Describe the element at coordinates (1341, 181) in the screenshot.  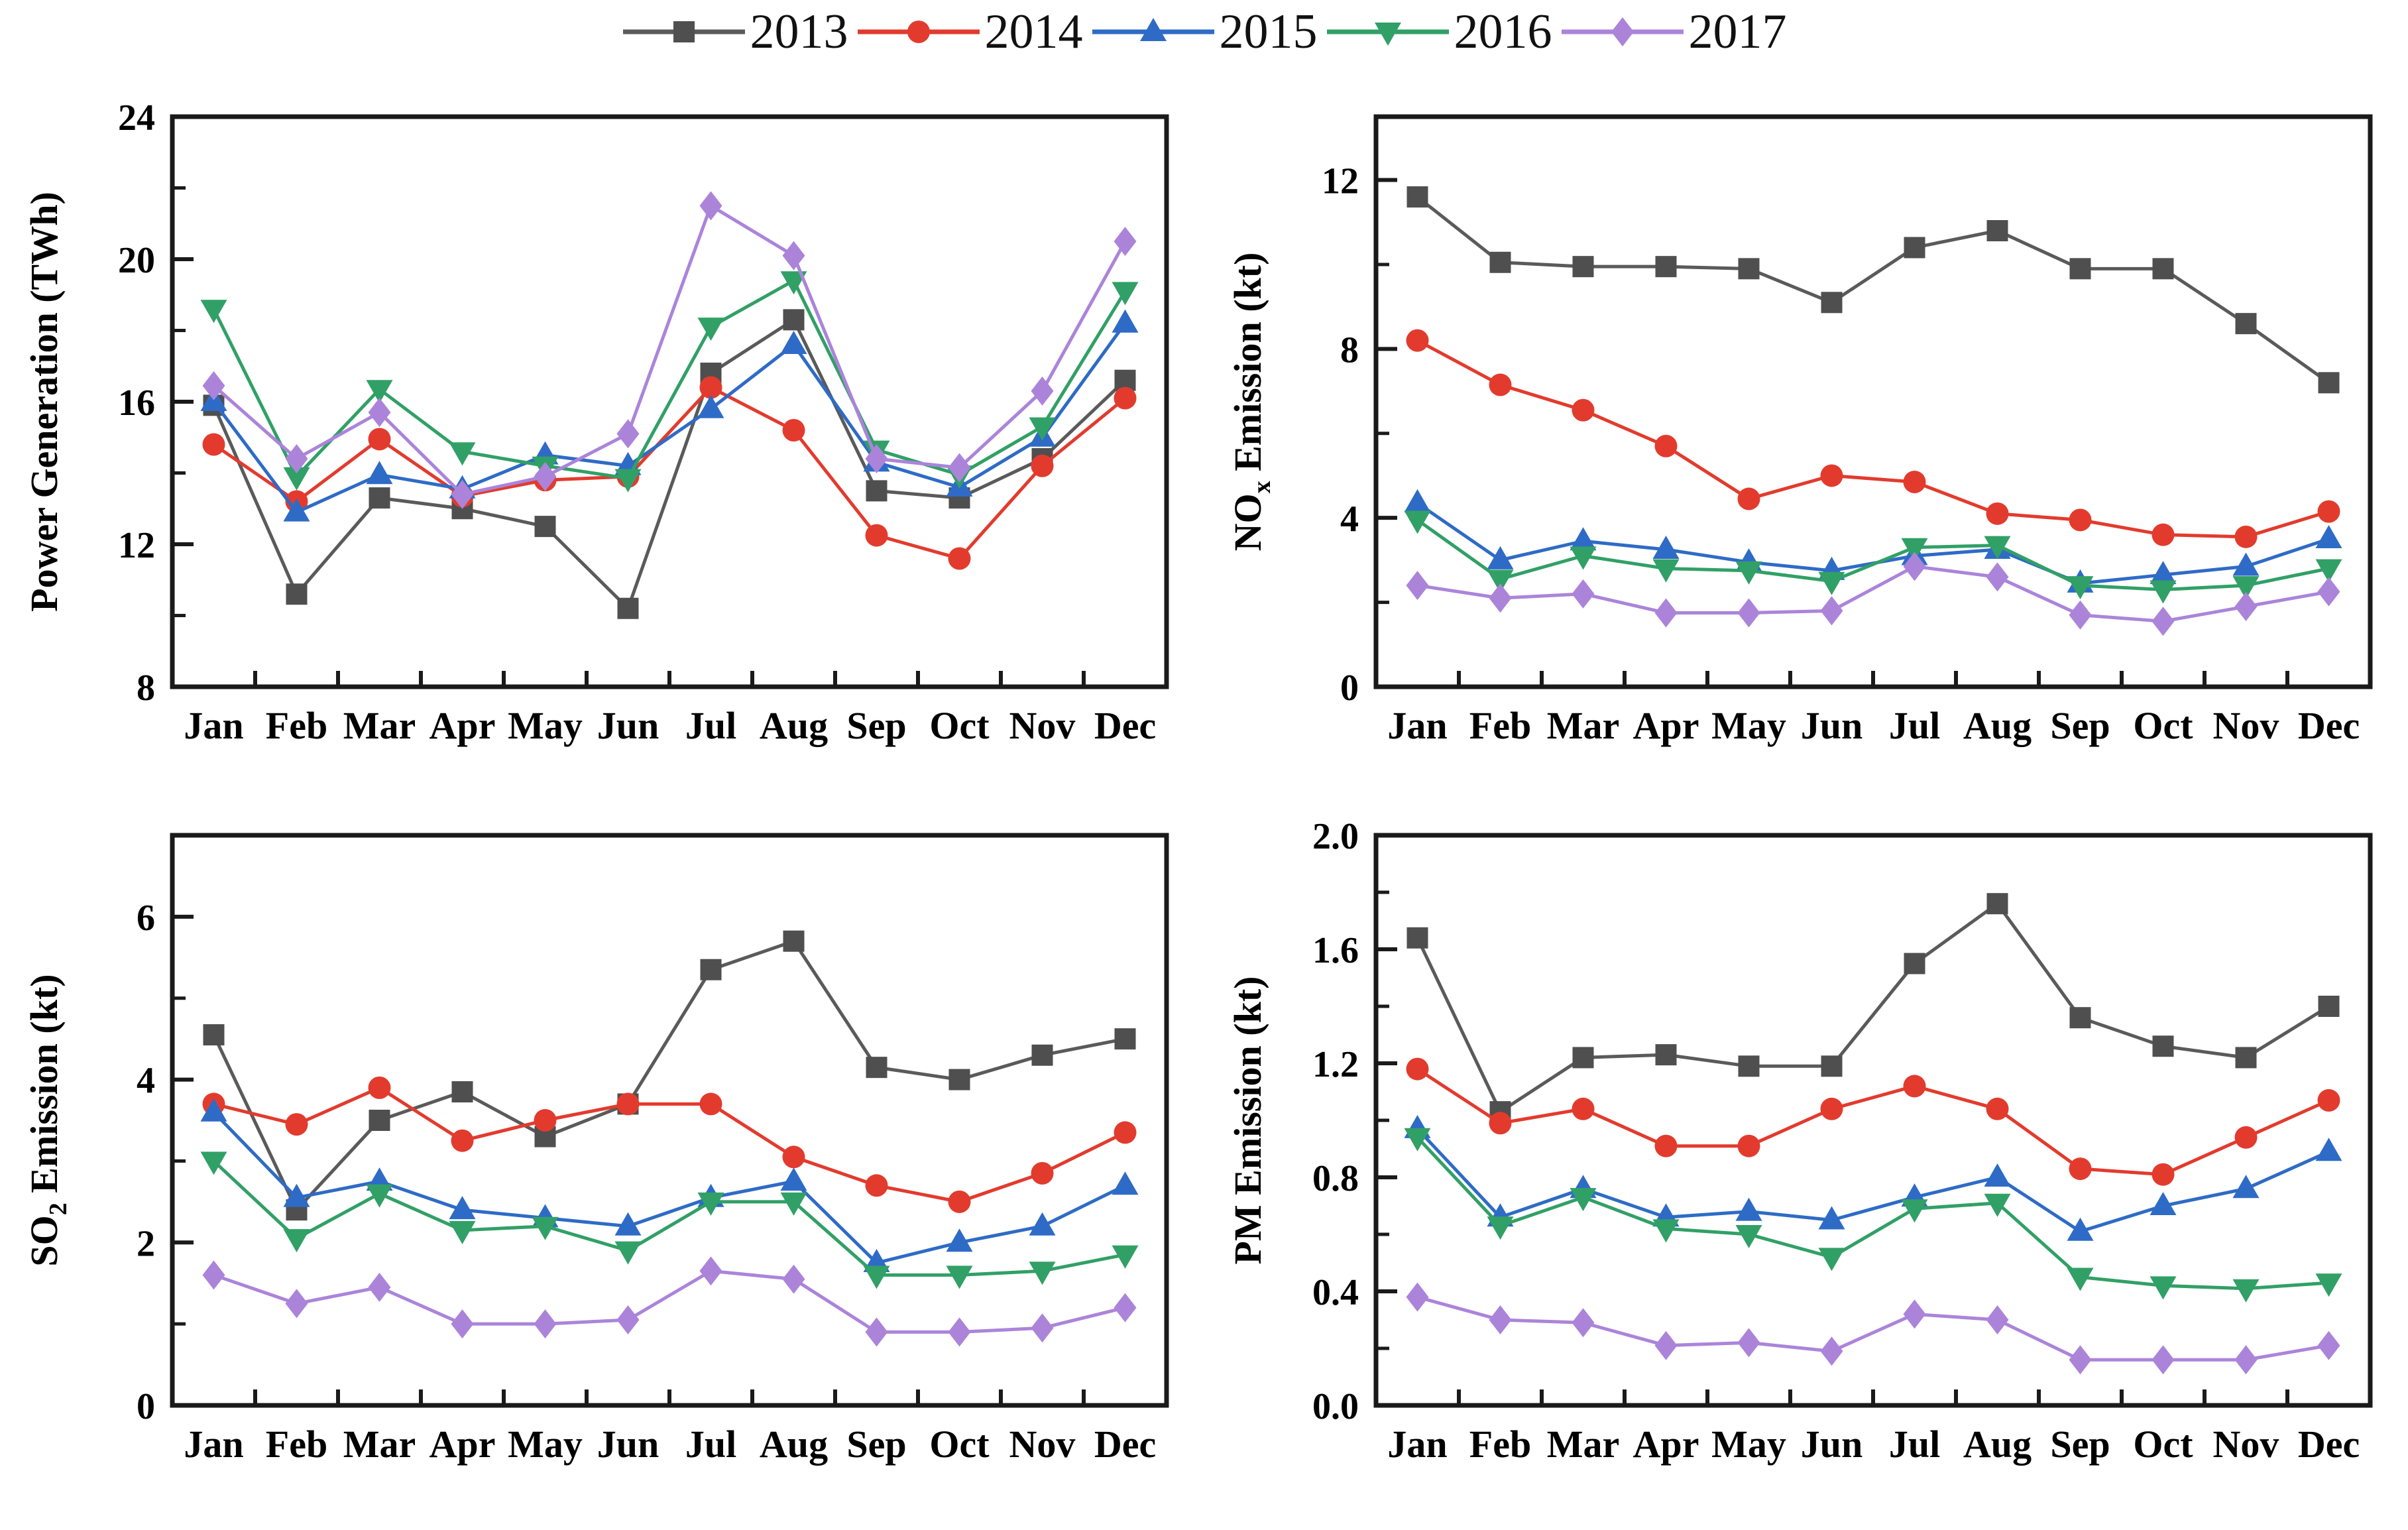
I see `y-tick-label: 12` at that location.